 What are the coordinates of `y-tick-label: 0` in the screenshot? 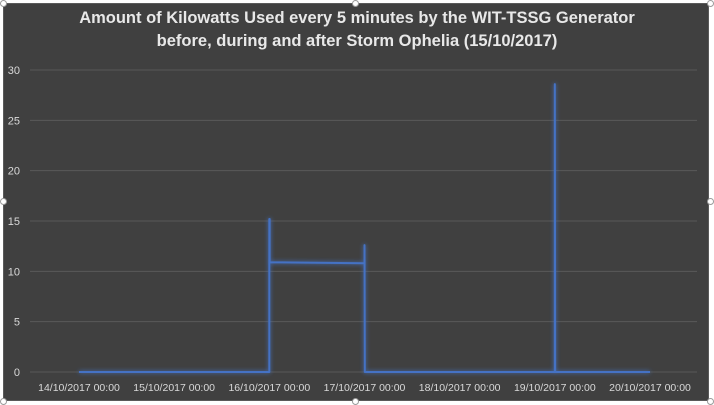 It's located at (17, 373).